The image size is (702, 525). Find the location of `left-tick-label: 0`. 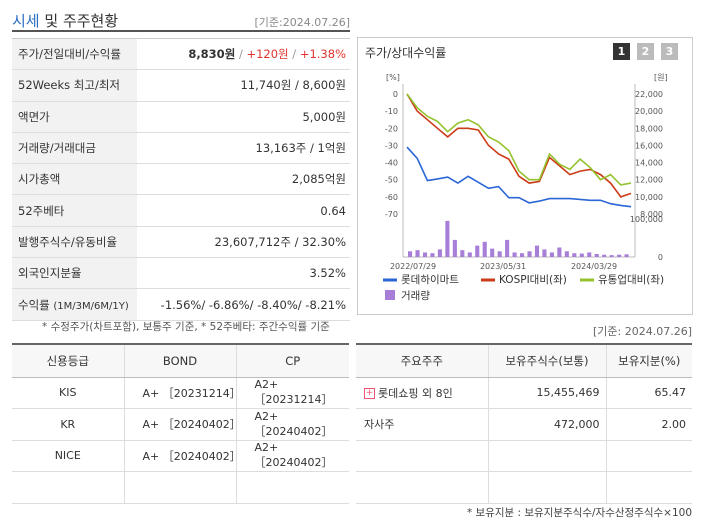

left-tick-label: 0 is located at coordinates (395, 94).